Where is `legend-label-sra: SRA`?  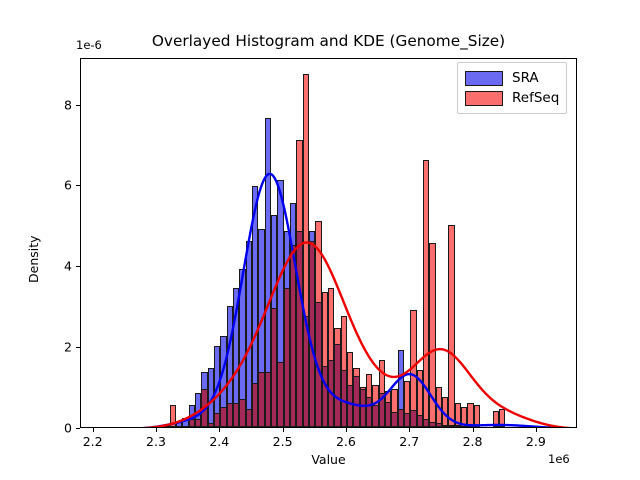
legend-label-sra: SRA is located at coordinates (525, 78).